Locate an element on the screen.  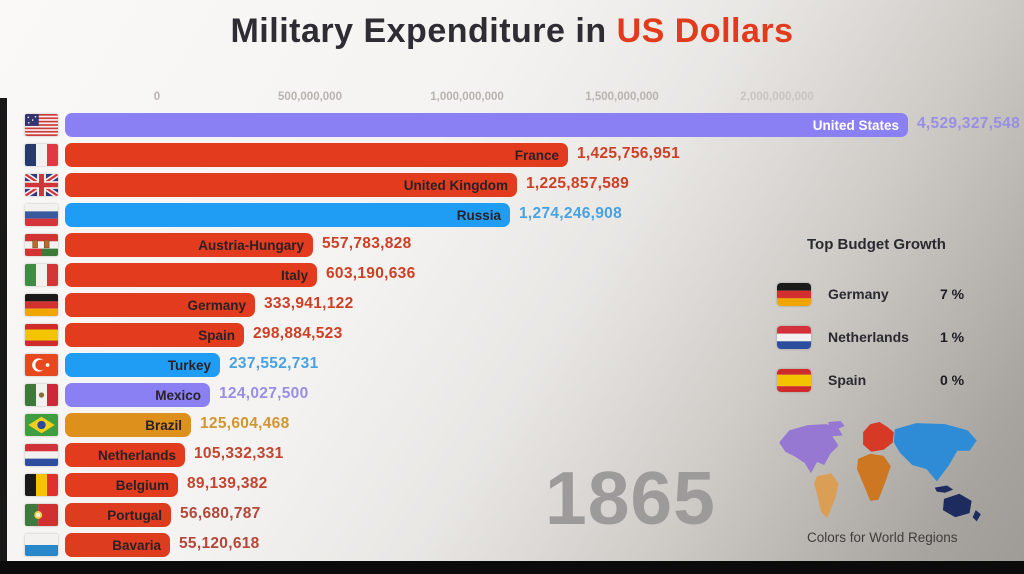
bar-row: United Kingdom 1,225,857,589 is located at coordinates (512, 185).